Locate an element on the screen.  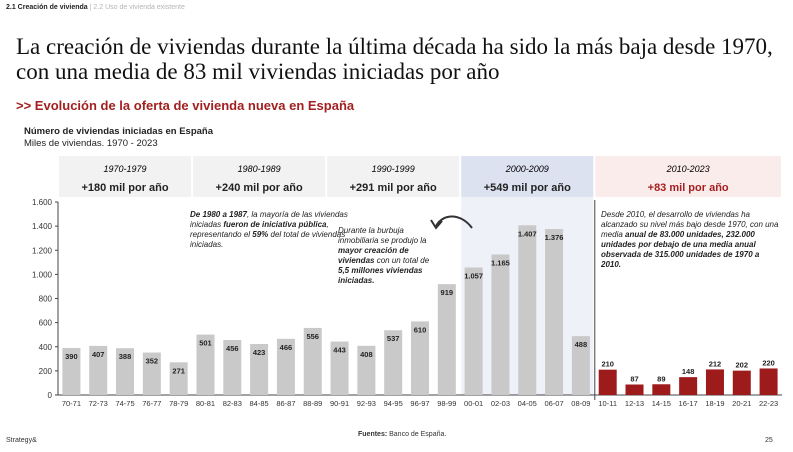
chart-subtitle: Miles de viviendas. 1970 - 2023 is located at coordinates (91, 143).